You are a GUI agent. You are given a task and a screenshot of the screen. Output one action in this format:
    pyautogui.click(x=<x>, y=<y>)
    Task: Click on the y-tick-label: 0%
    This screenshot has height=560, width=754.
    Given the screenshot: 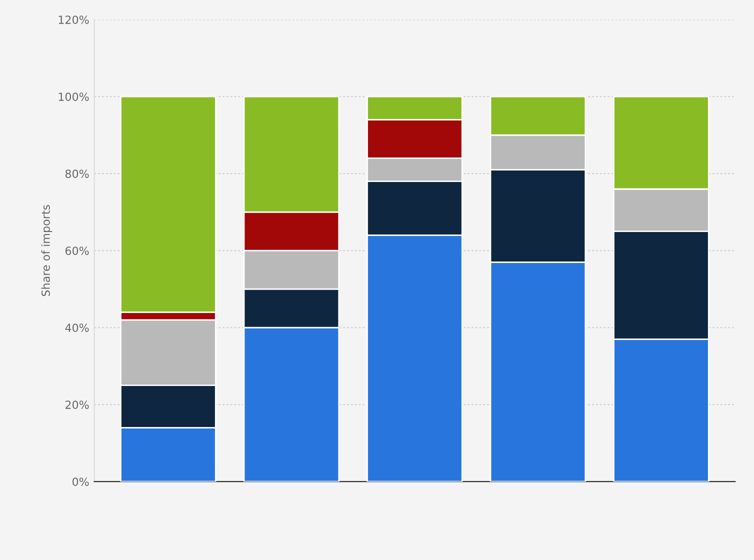 What is the action you would take?
    pyautogui.click(x=80, y=482)
    